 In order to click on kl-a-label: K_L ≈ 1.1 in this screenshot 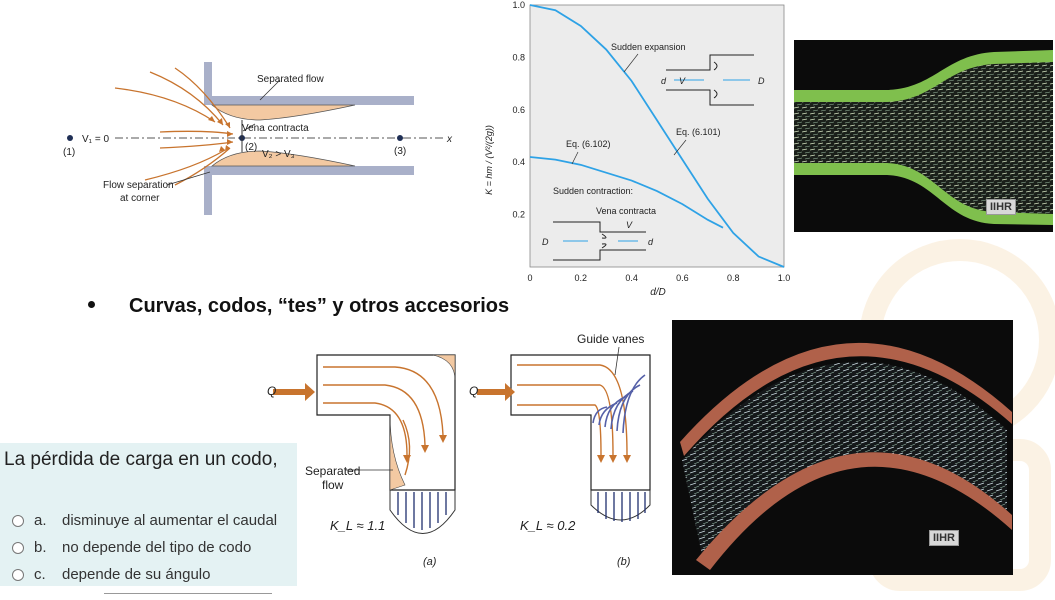, I will do `click(357, 525)`.